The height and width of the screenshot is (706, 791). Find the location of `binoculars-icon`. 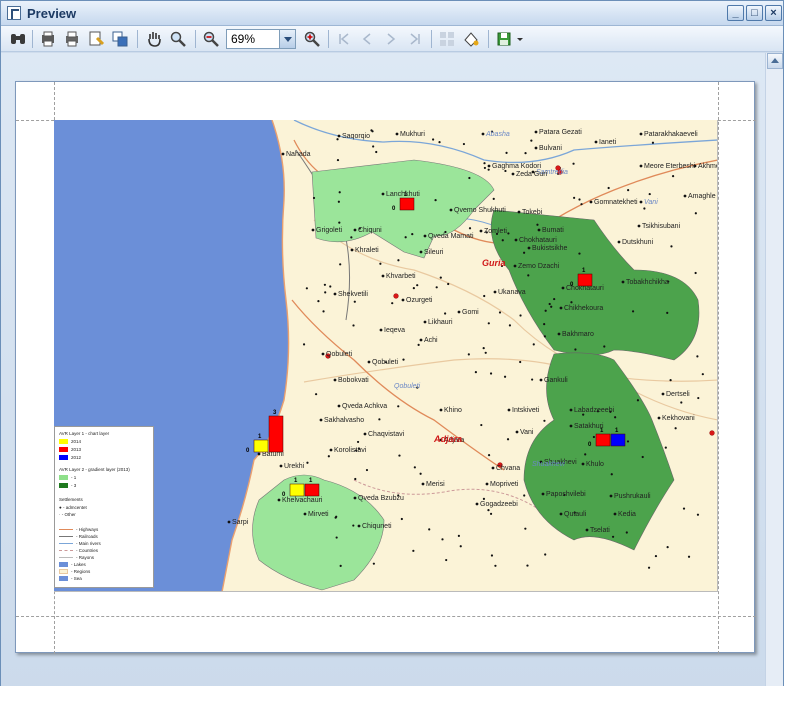

binoculars-icon is located at coordinates (18, 39).